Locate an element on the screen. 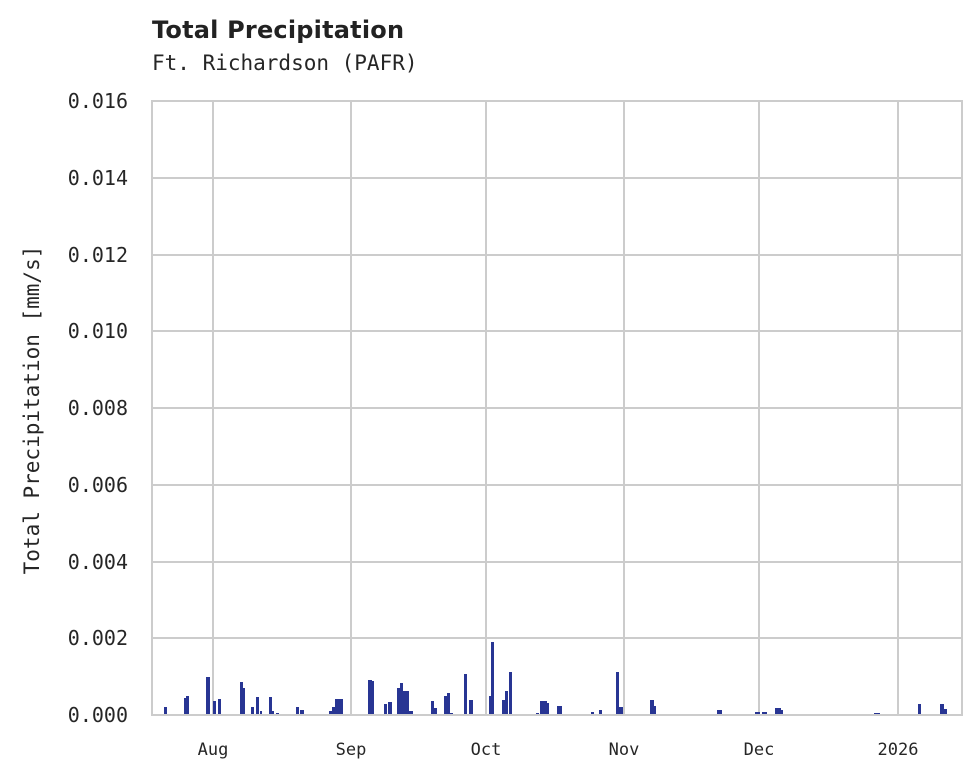 This screenshot has width=980, height=780. x-tick: Aug is located at coordinates (213, 750).